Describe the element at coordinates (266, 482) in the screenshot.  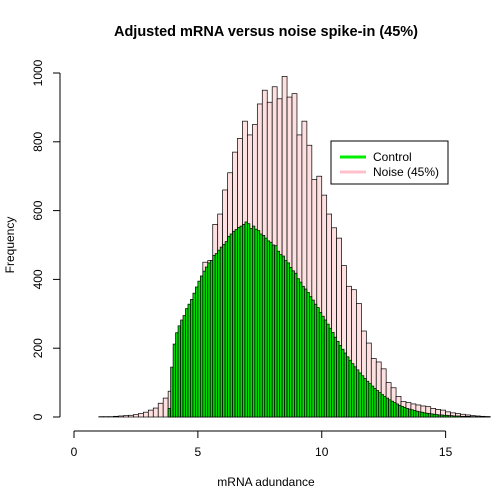
I see `x-axis-label: mRNA adundance` at that location.